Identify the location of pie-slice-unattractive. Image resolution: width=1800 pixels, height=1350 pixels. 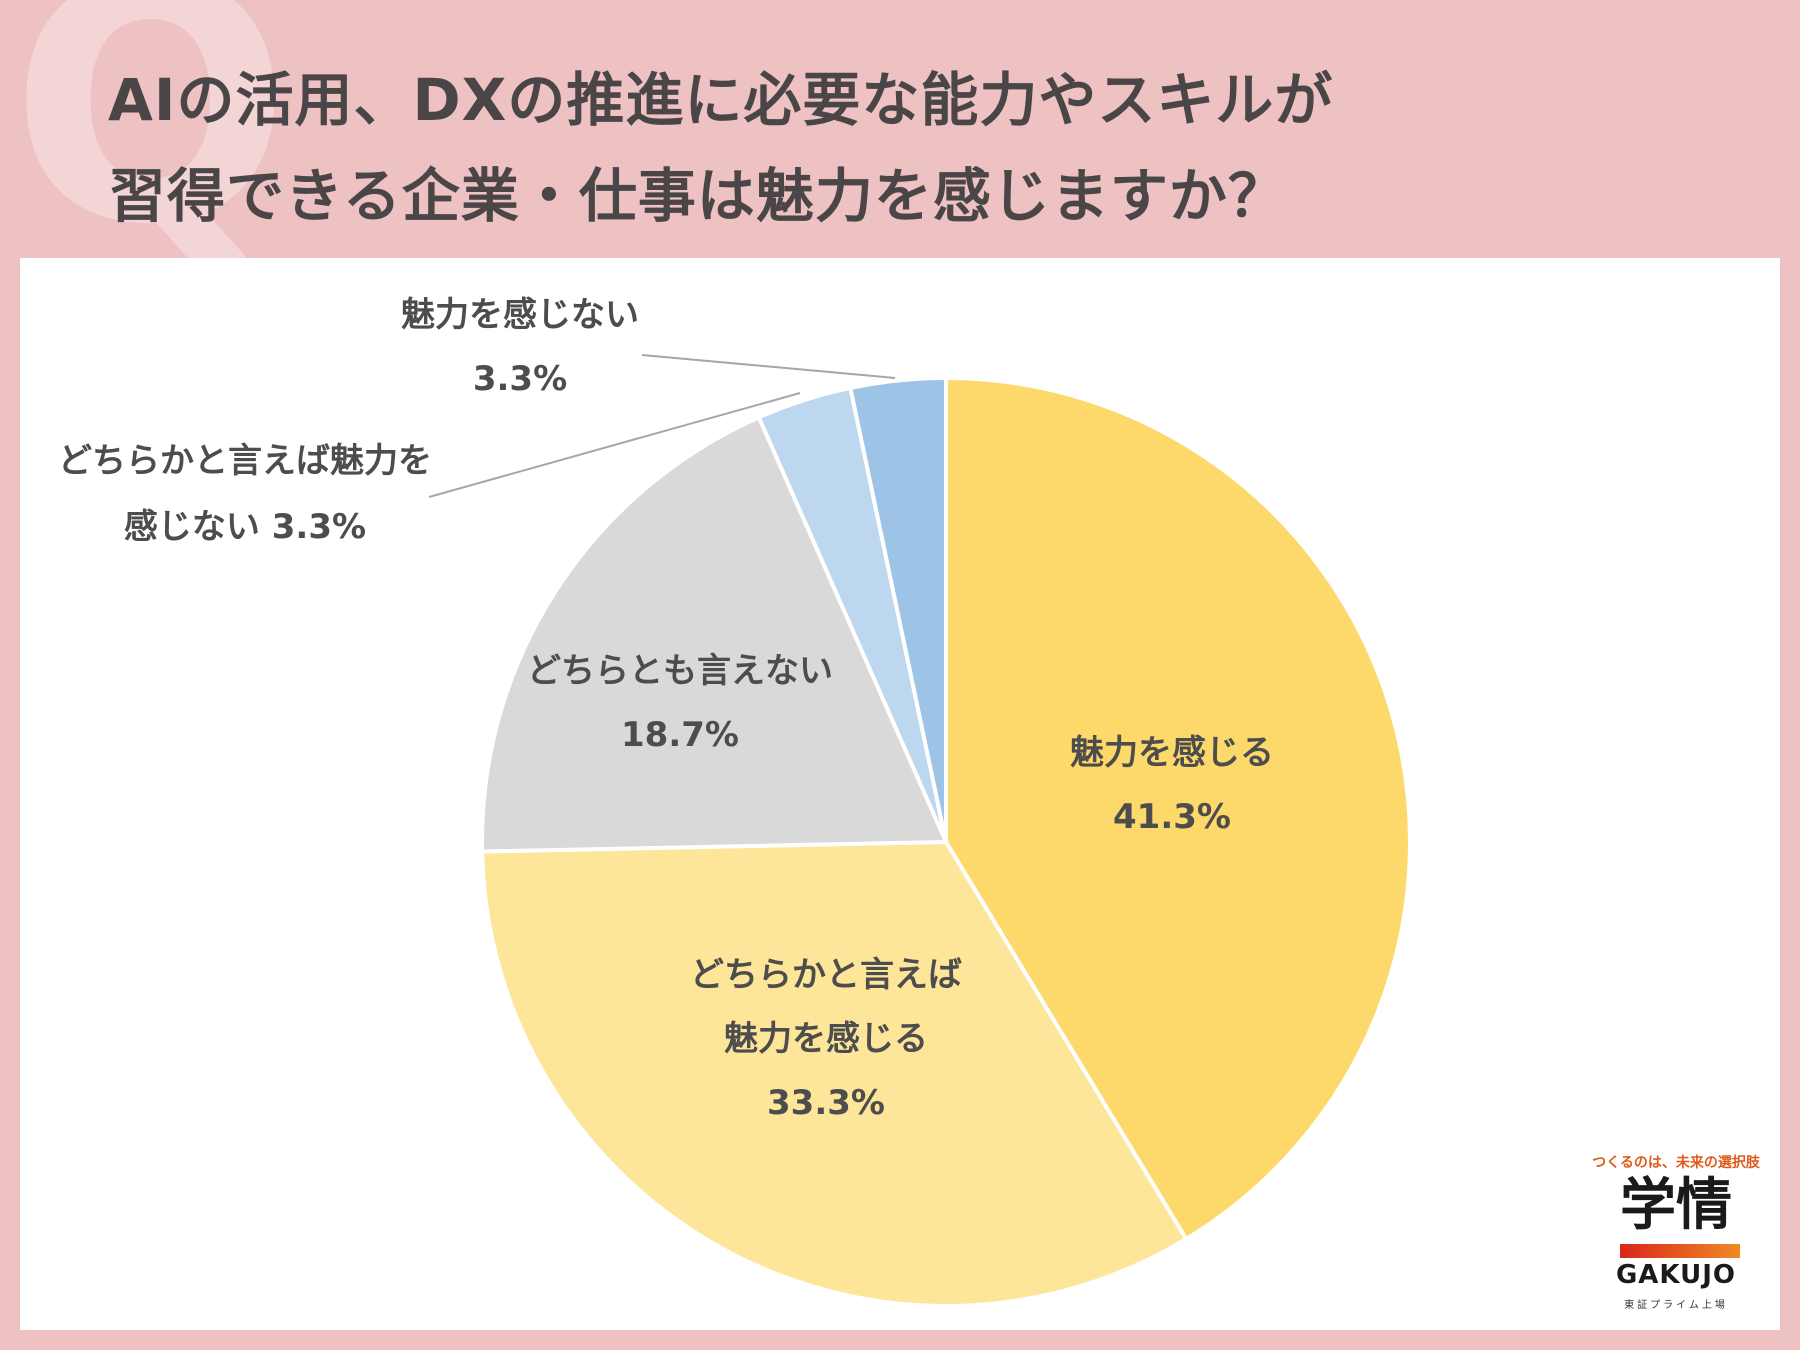
(898, 610).